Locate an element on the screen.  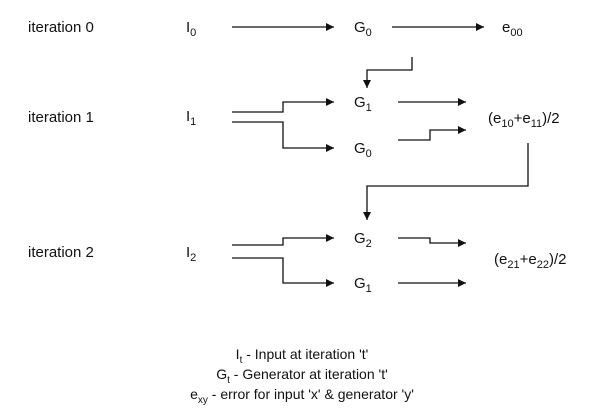
error-expression: (e10+e11)/2 is located at coordinates (524, 120).